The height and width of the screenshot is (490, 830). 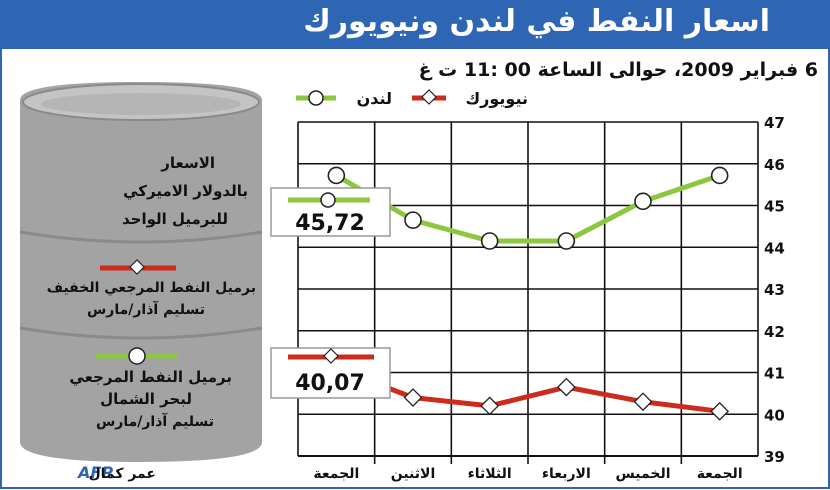 I want to click on y-tick-label: 43, so click(x=774, y=290).